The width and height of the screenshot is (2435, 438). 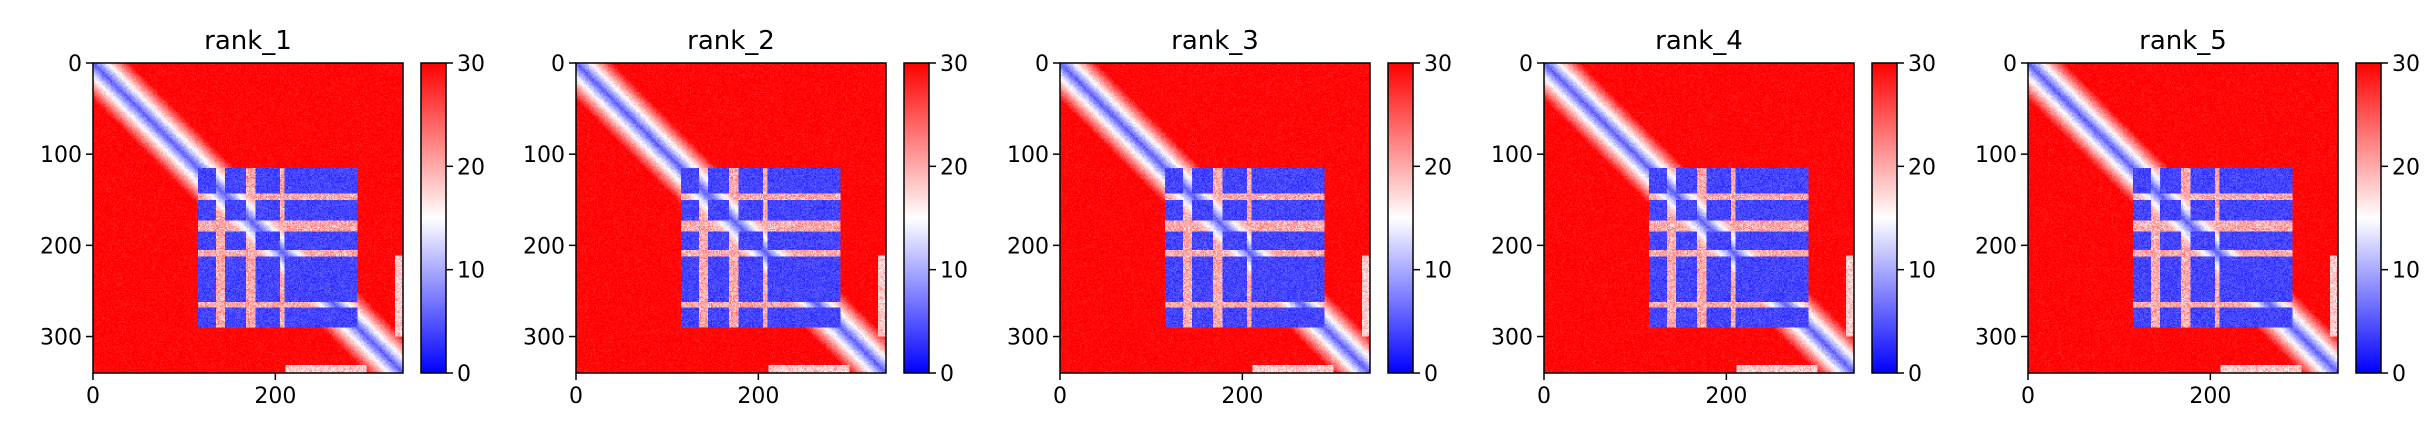 What do you see at coordinates (1699, 41) in the screenshot?
I see `panel-title: rank_4` at bounding box center [1699, 41].